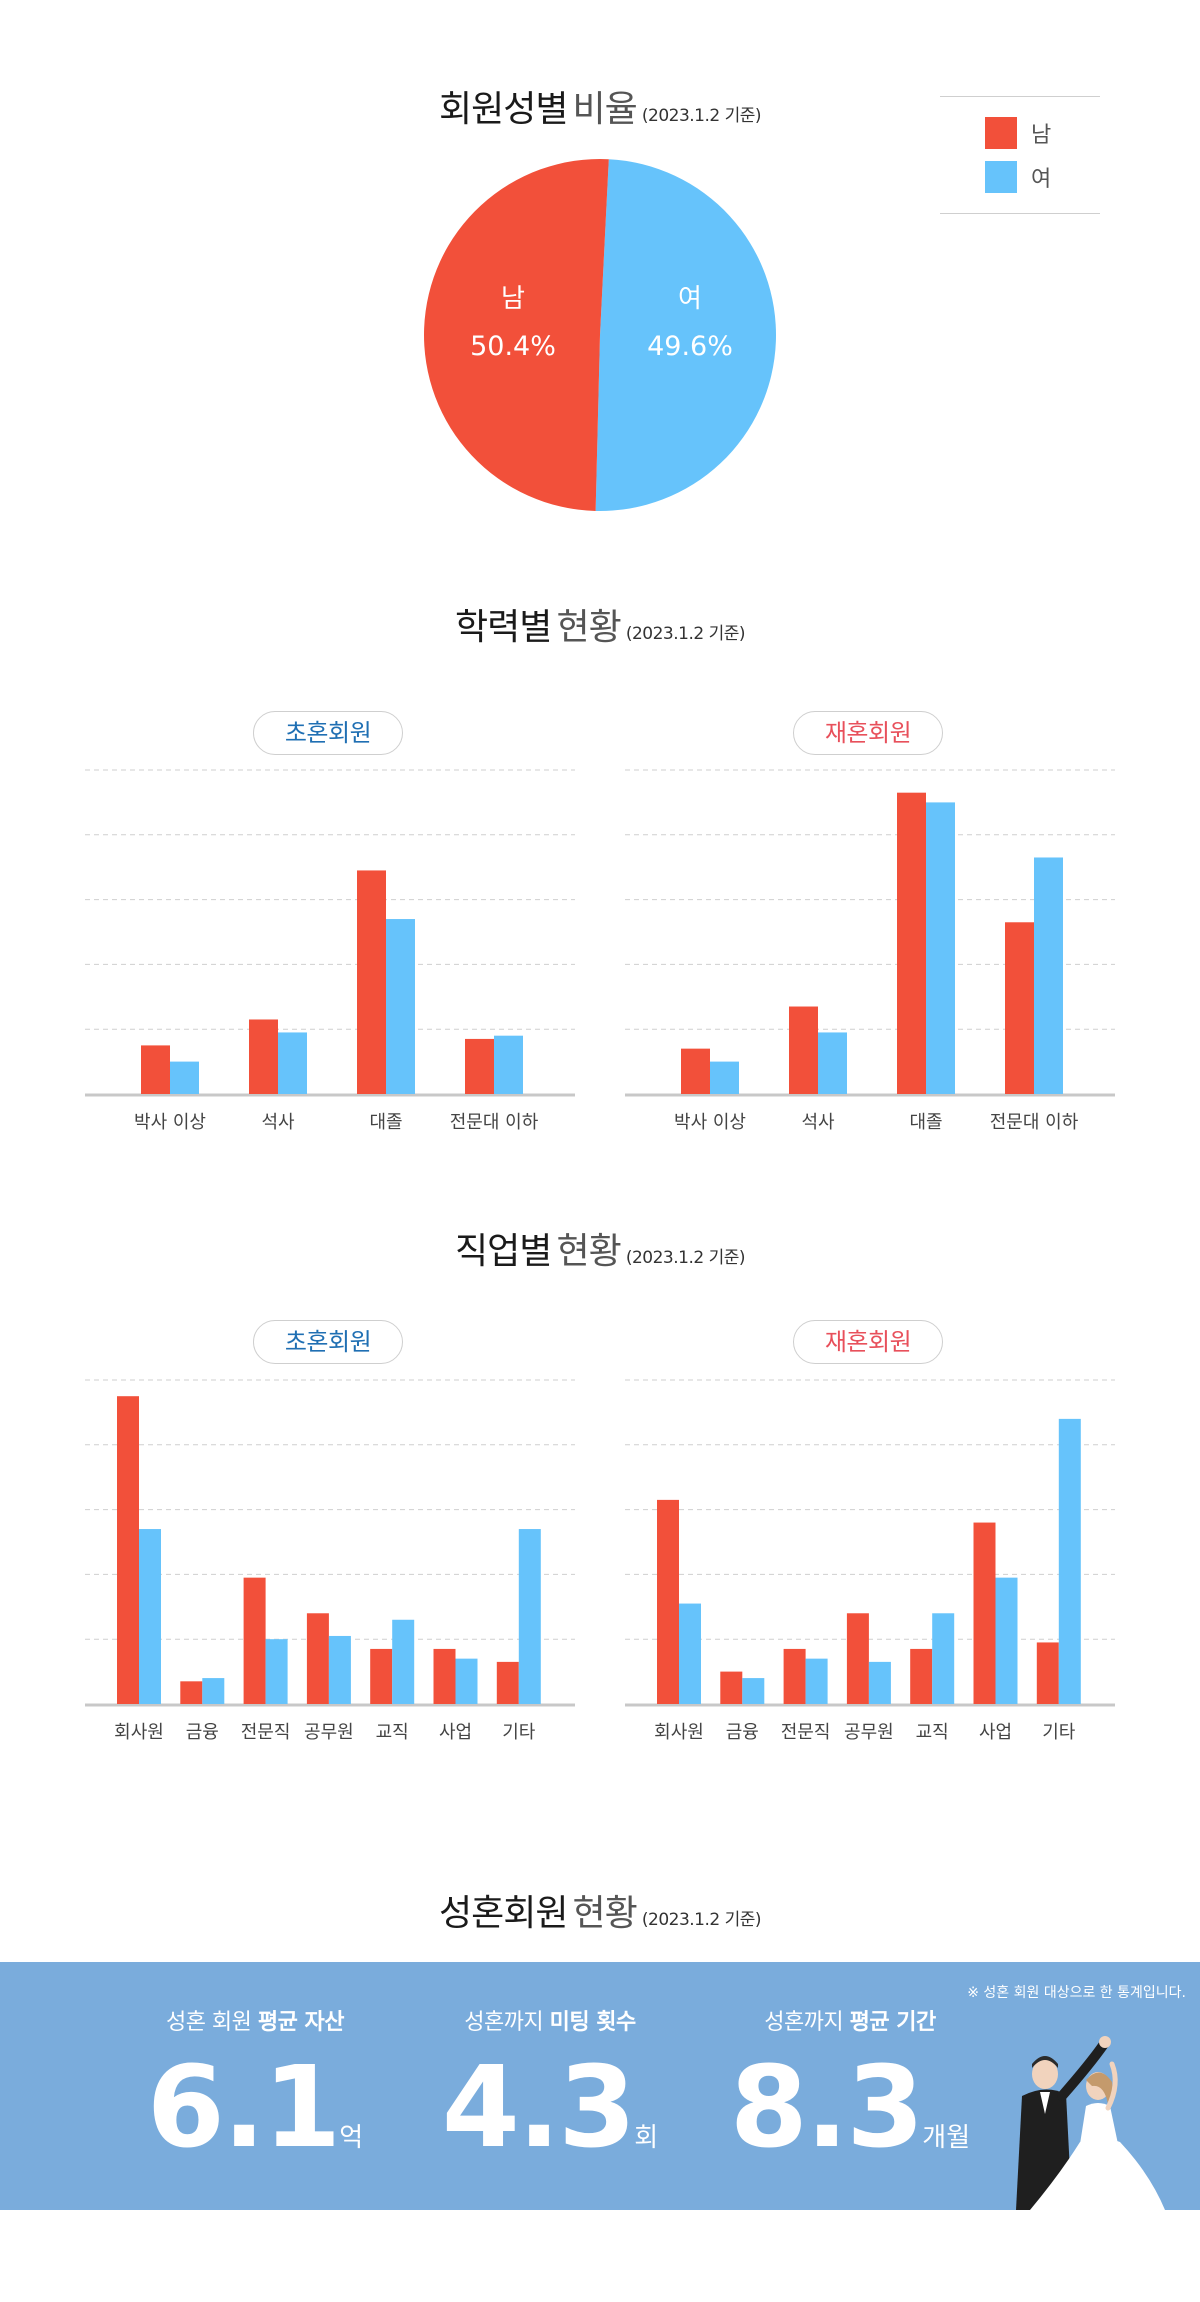 This screenshot has width=1200, height=2302. I want to click on legend-item-female: 여, so click(1018, 177).